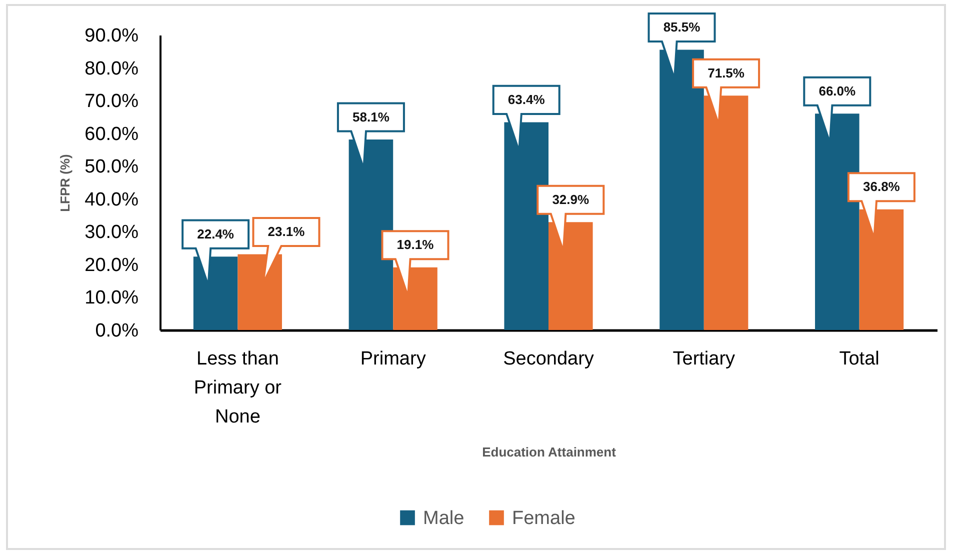 This screenshot has height=554, width=954. Describe the element at coordinates (859, 359) in the screenshot. I see `x-tick-label: Total` at that location.